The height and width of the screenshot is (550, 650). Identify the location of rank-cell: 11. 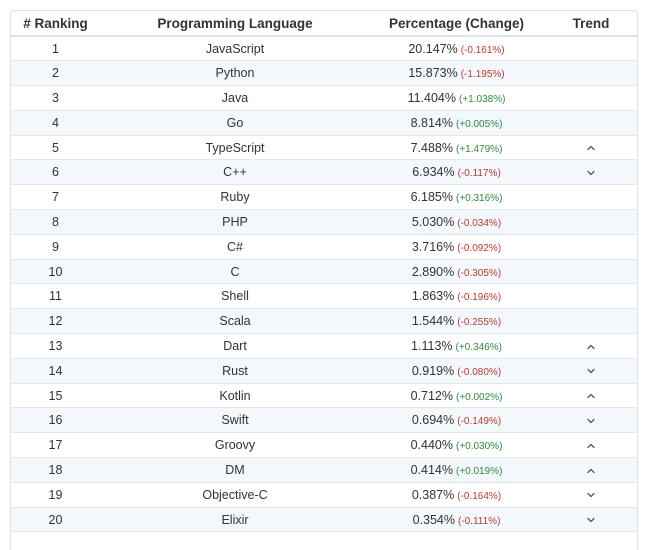
(55, 296).